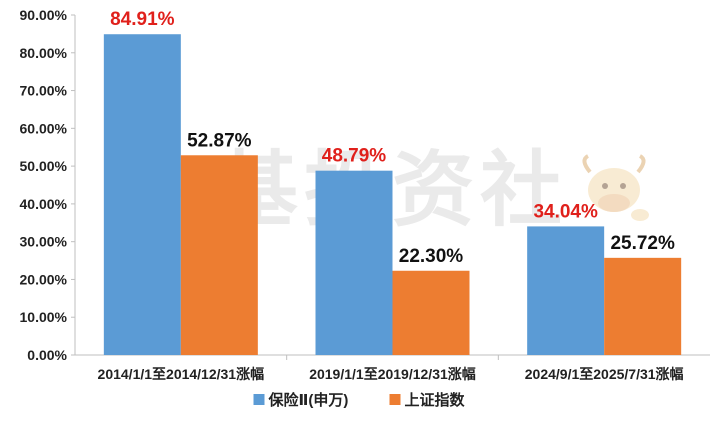 The width and height of the screenshot is (725, 431). Describe the element at coordinates (44, 317) in the screenshot. I see `y-tick-label: 10.00%` at that location.